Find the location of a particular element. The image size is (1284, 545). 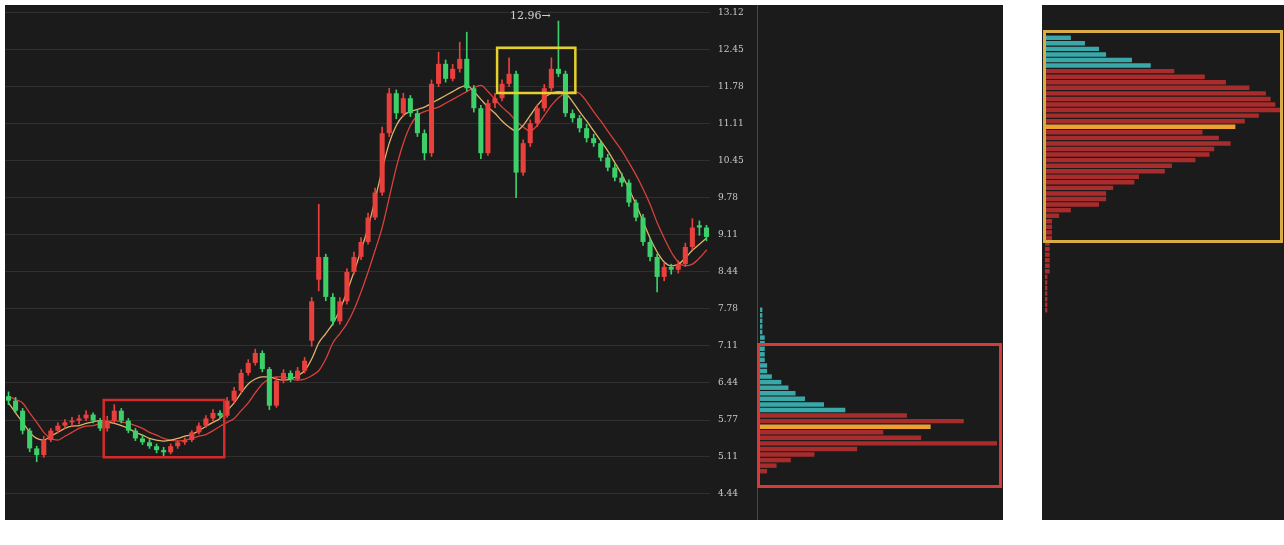

y-tick-label: 7.78 is located at coordinates (728, 307).